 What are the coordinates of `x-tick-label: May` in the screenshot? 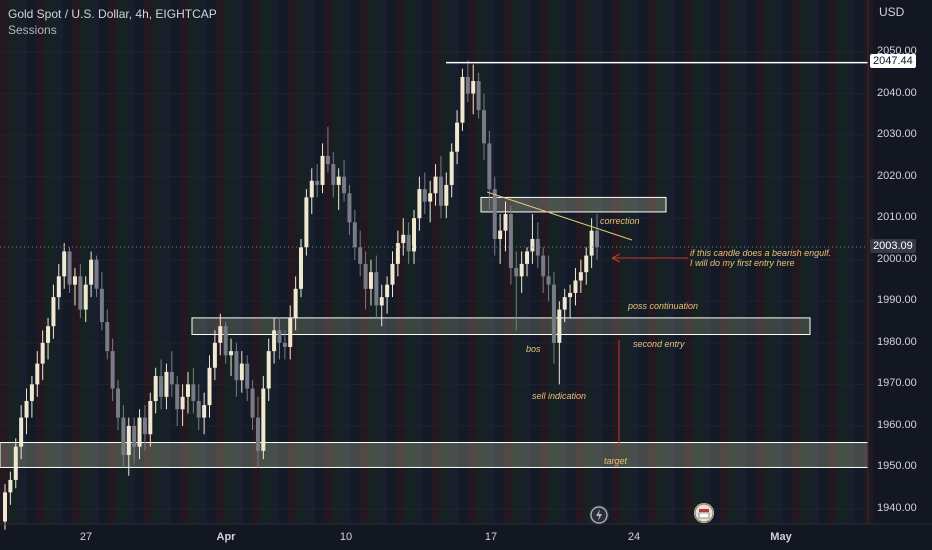 It's located at (781, 537).